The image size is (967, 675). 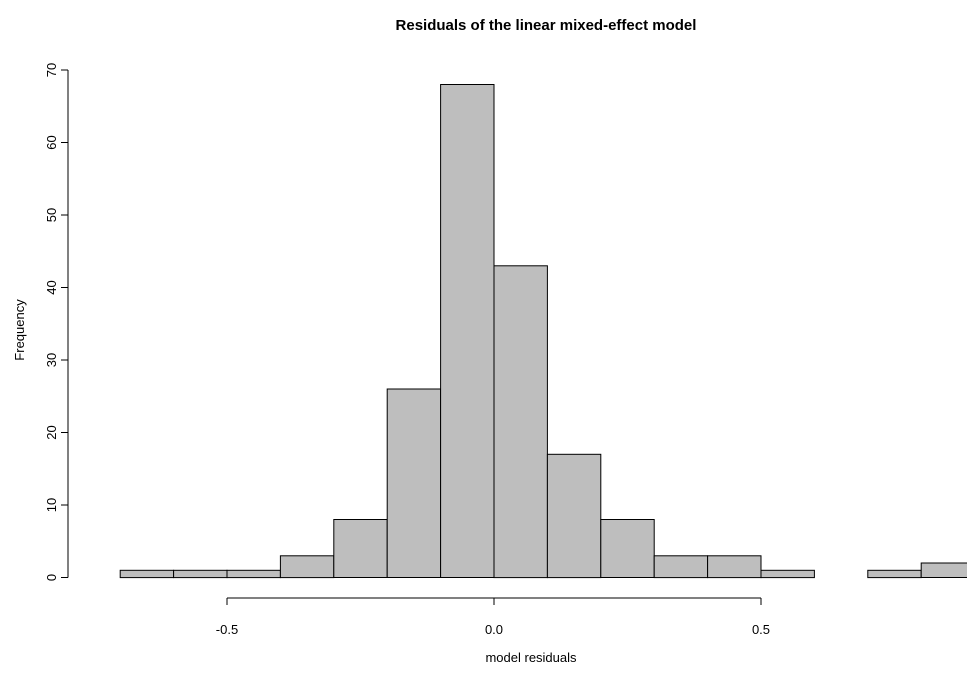 What do you see at coordinates (51, 577) in the screenshot?
I see `y-tick-label: 0` at bounding box center [51, 577].